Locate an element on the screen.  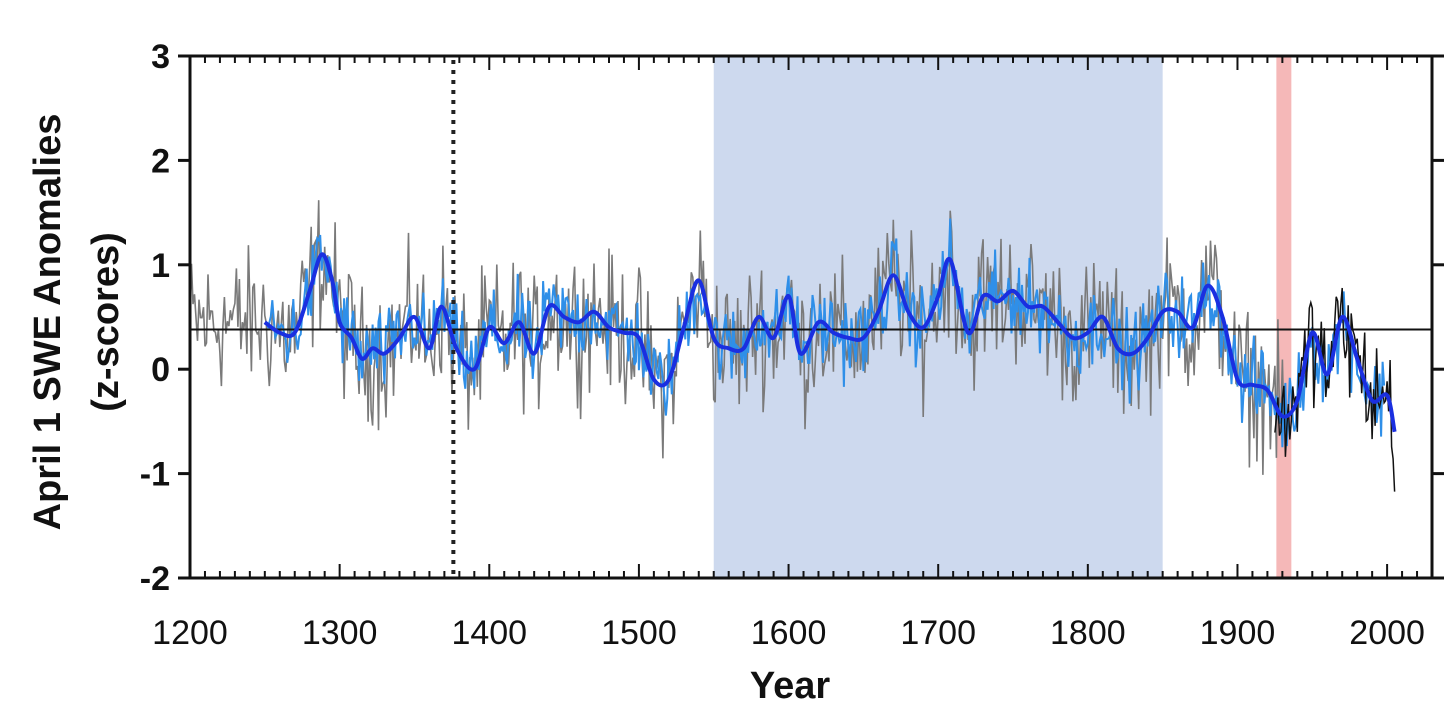
x-tick-label: 1900 is located at coordinates (1238, 633).